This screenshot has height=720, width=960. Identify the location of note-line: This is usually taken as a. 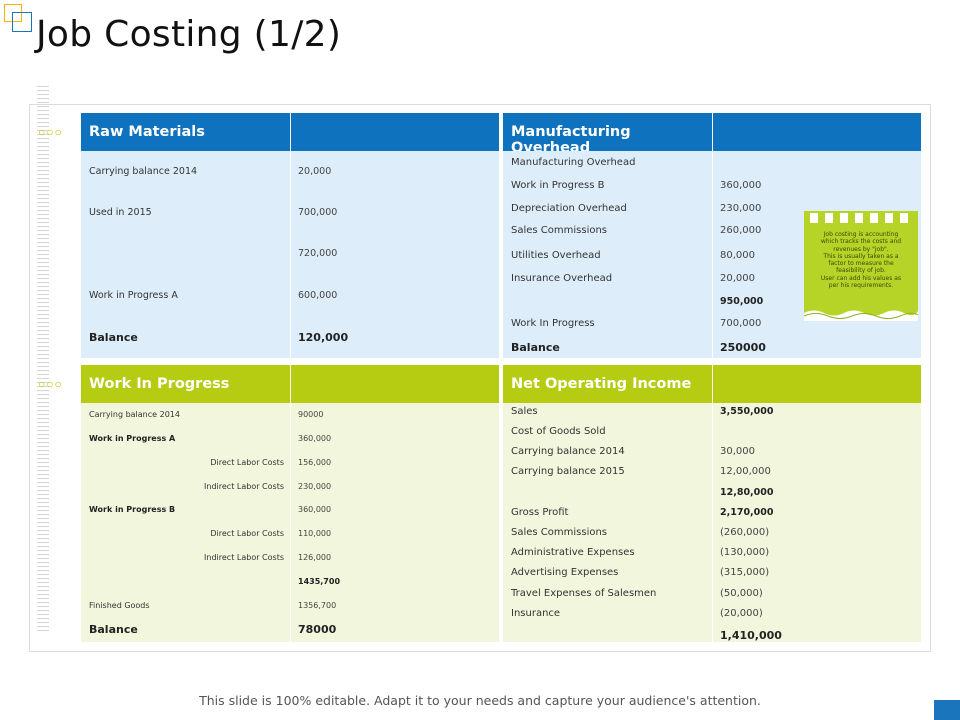
(861, 256).